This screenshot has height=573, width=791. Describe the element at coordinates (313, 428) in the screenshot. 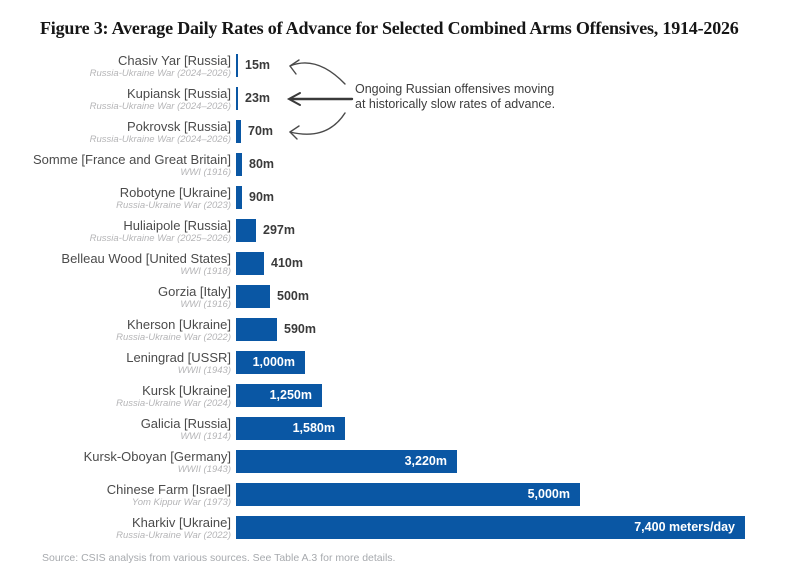

I see `value-label: 1,580m` at that location.